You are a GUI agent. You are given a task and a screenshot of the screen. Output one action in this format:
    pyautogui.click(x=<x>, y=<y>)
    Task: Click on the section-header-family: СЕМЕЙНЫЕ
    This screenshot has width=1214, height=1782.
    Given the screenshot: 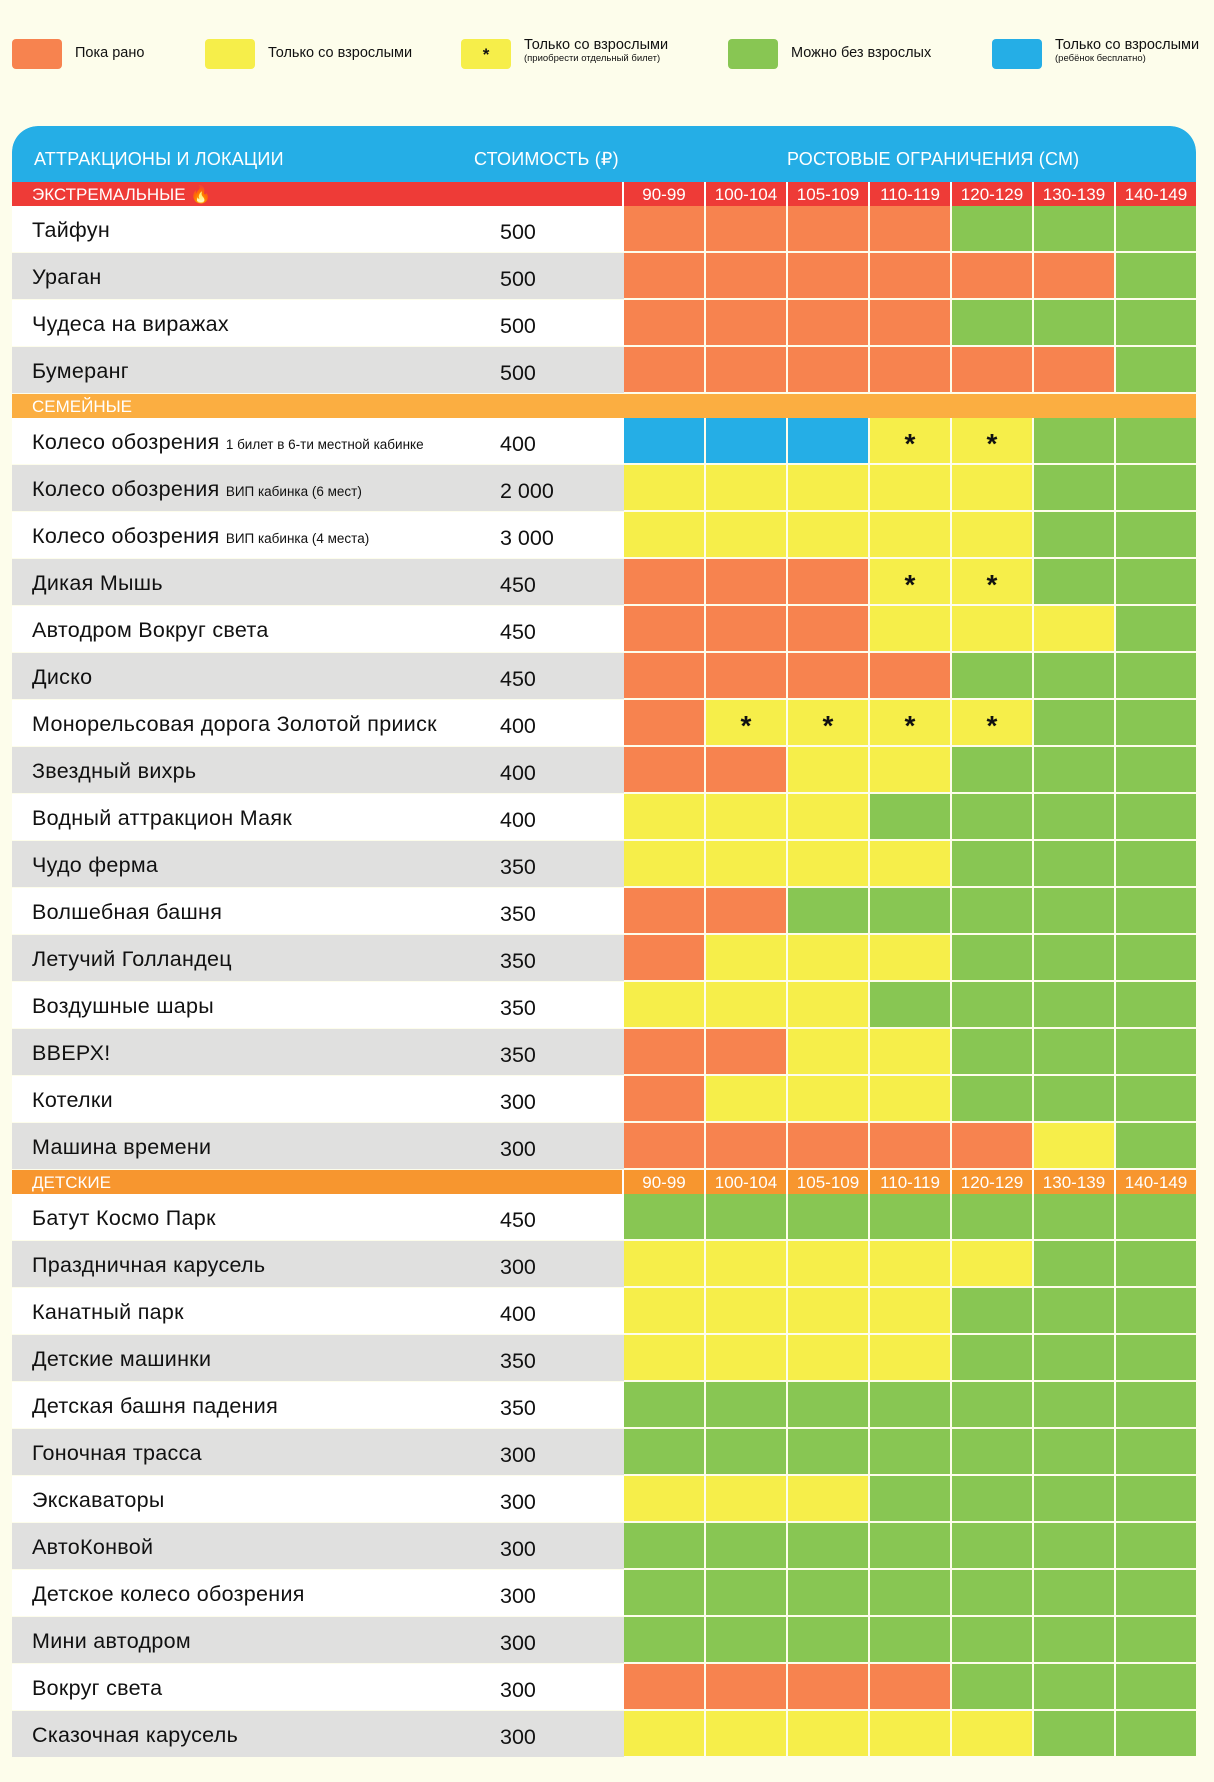 What is the action you would take?
    pyautogui.click(x=604, y=406)
    